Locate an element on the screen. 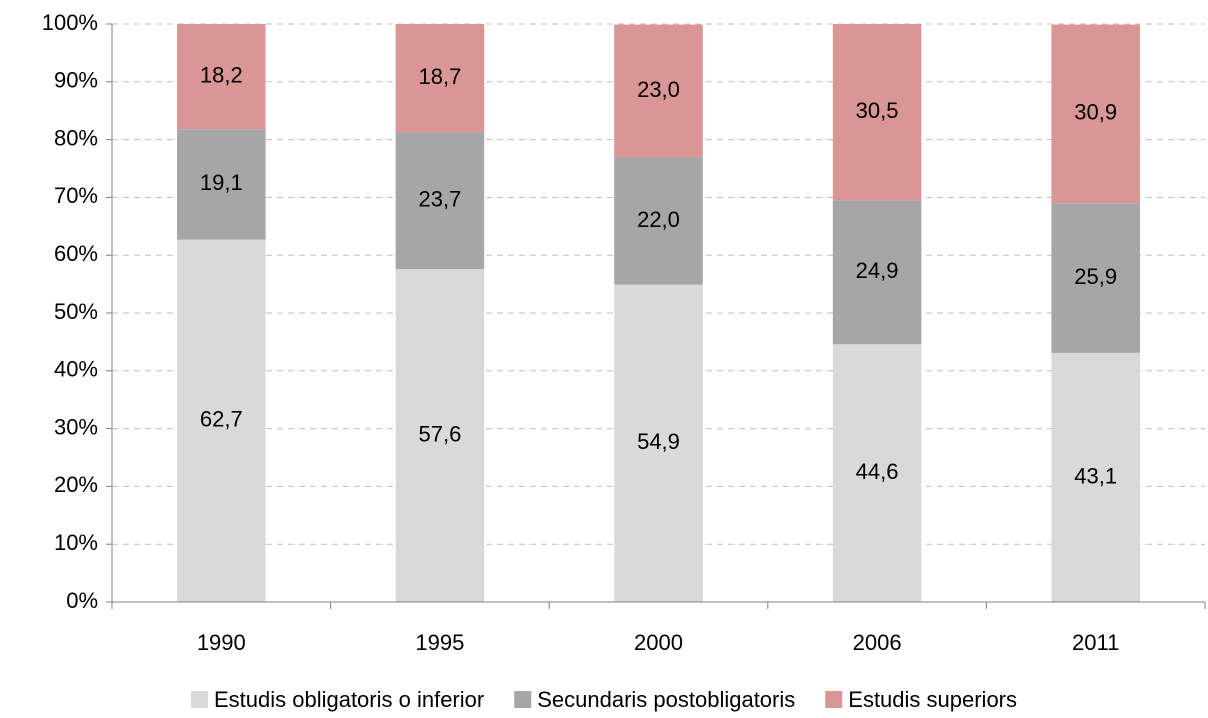 This screenshot has width=1208, height=718. y-tick-label: 20% is located at coordinates (76, 484).